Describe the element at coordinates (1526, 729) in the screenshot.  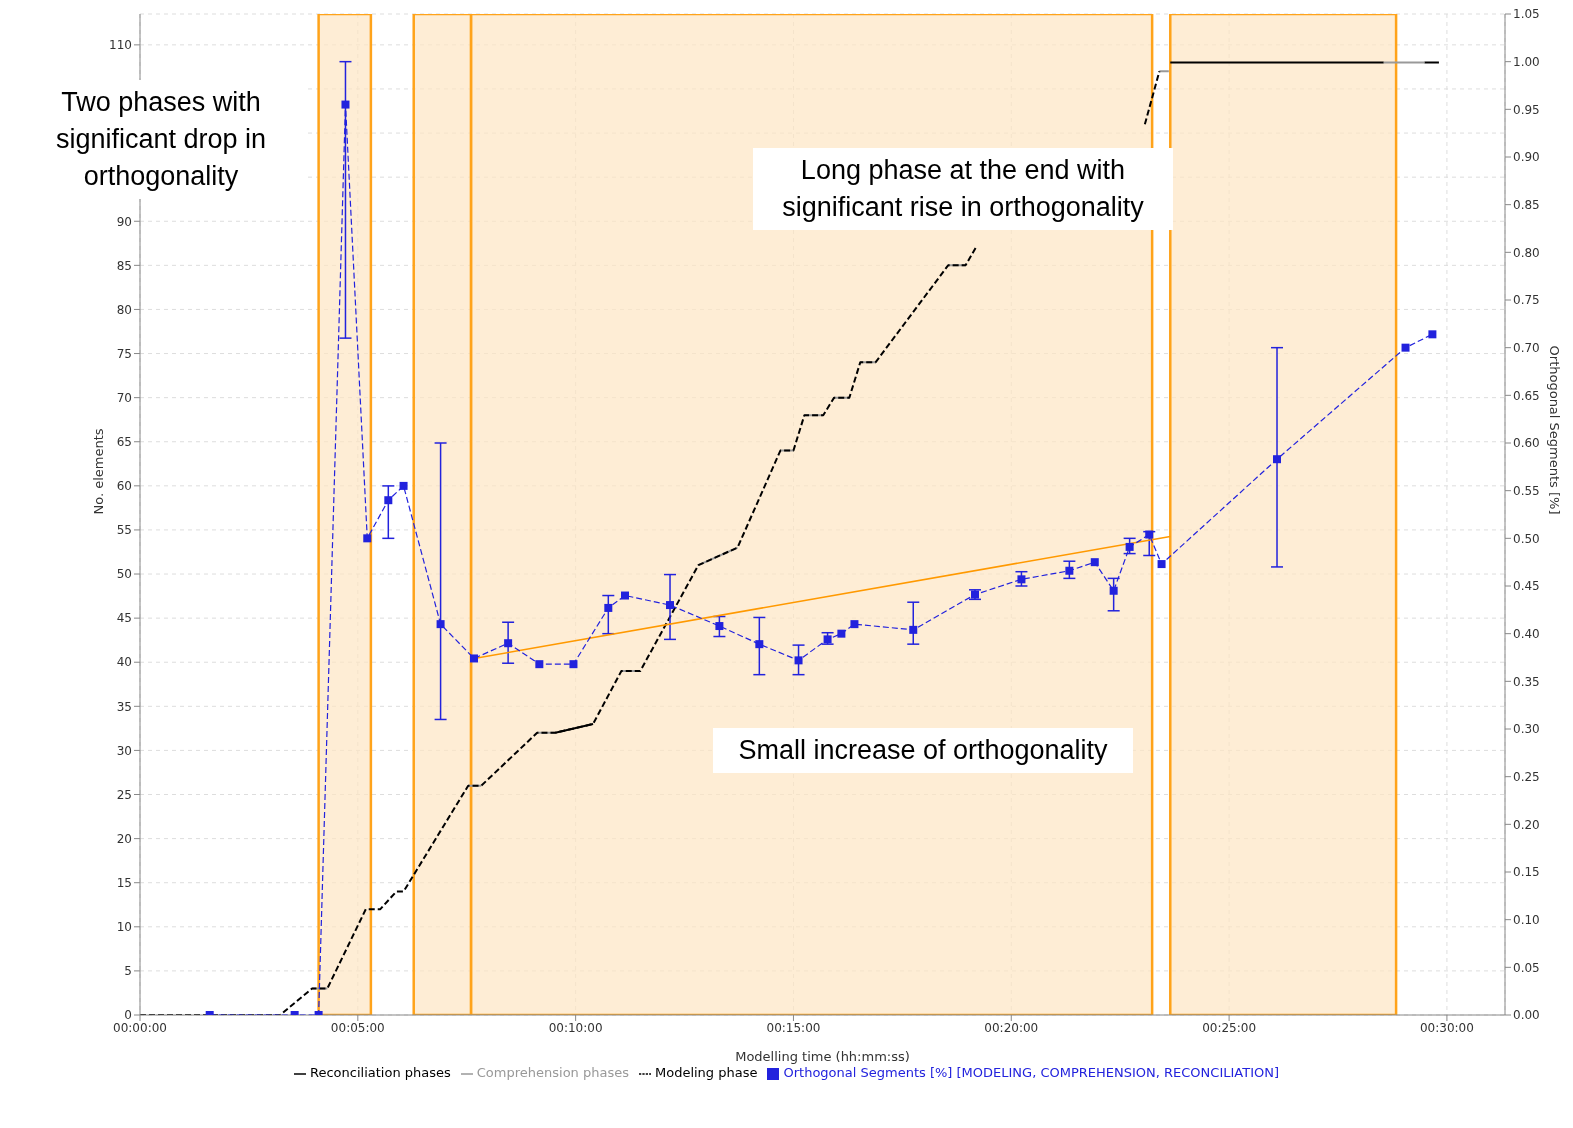
I see `y2-tick-label: 0.30` at that location.